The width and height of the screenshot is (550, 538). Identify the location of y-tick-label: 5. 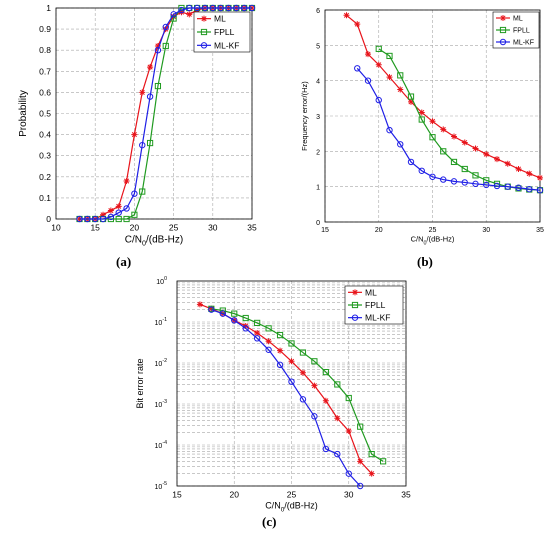
(318, 46).